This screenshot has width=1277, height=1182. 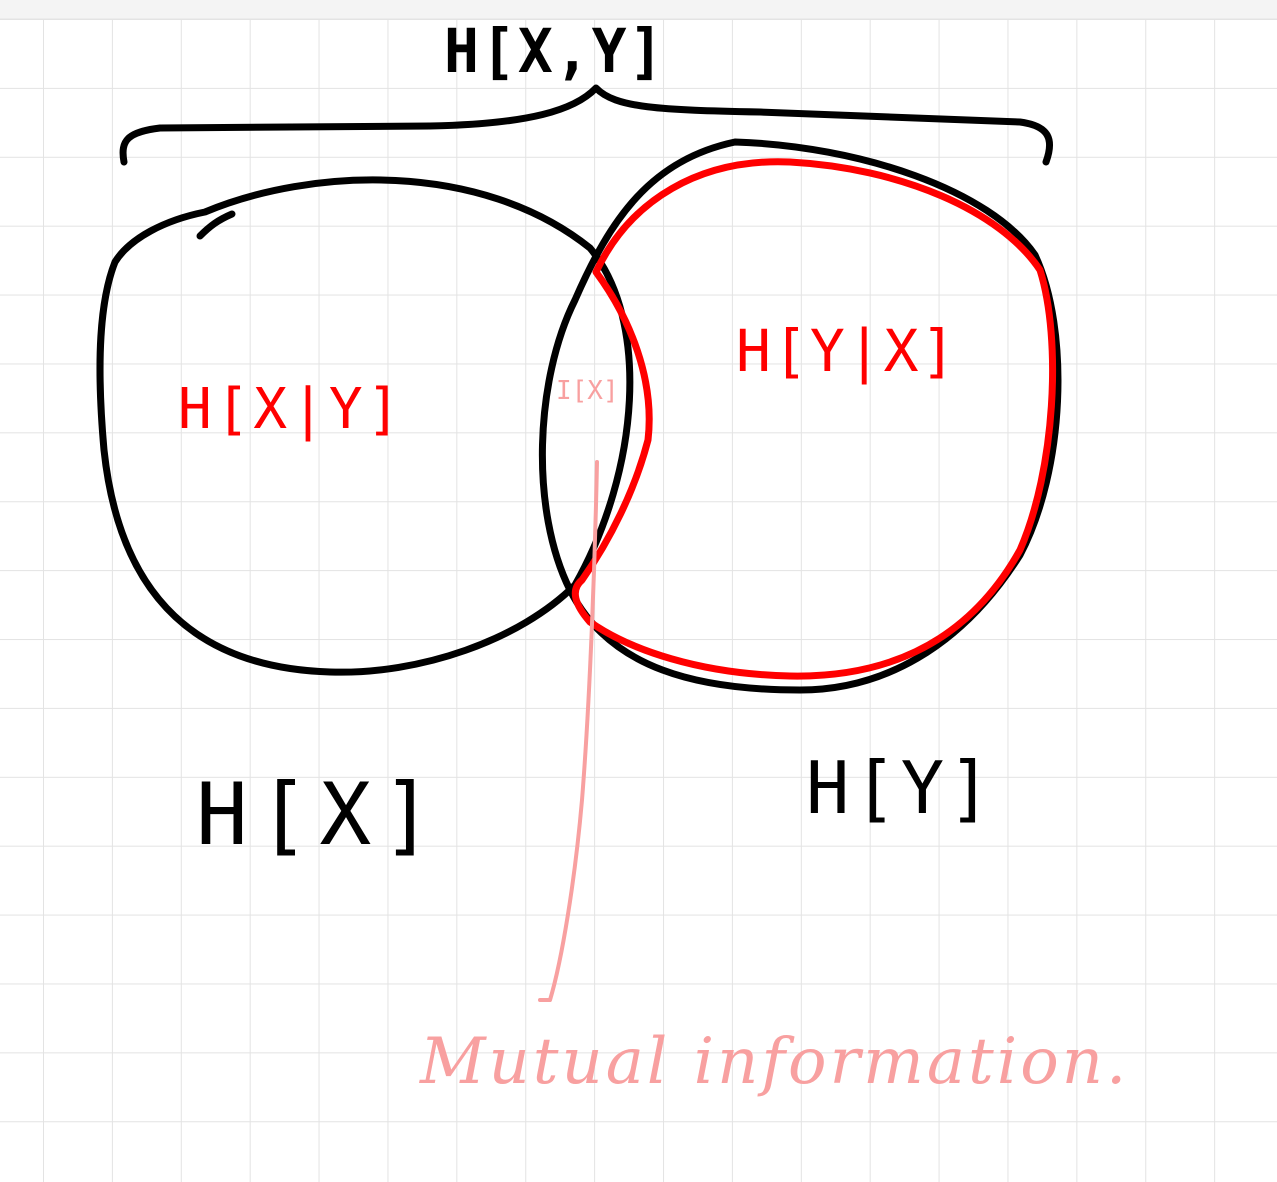 I want to click on mutual-info-label: I[X], so click(x=587, y=391).